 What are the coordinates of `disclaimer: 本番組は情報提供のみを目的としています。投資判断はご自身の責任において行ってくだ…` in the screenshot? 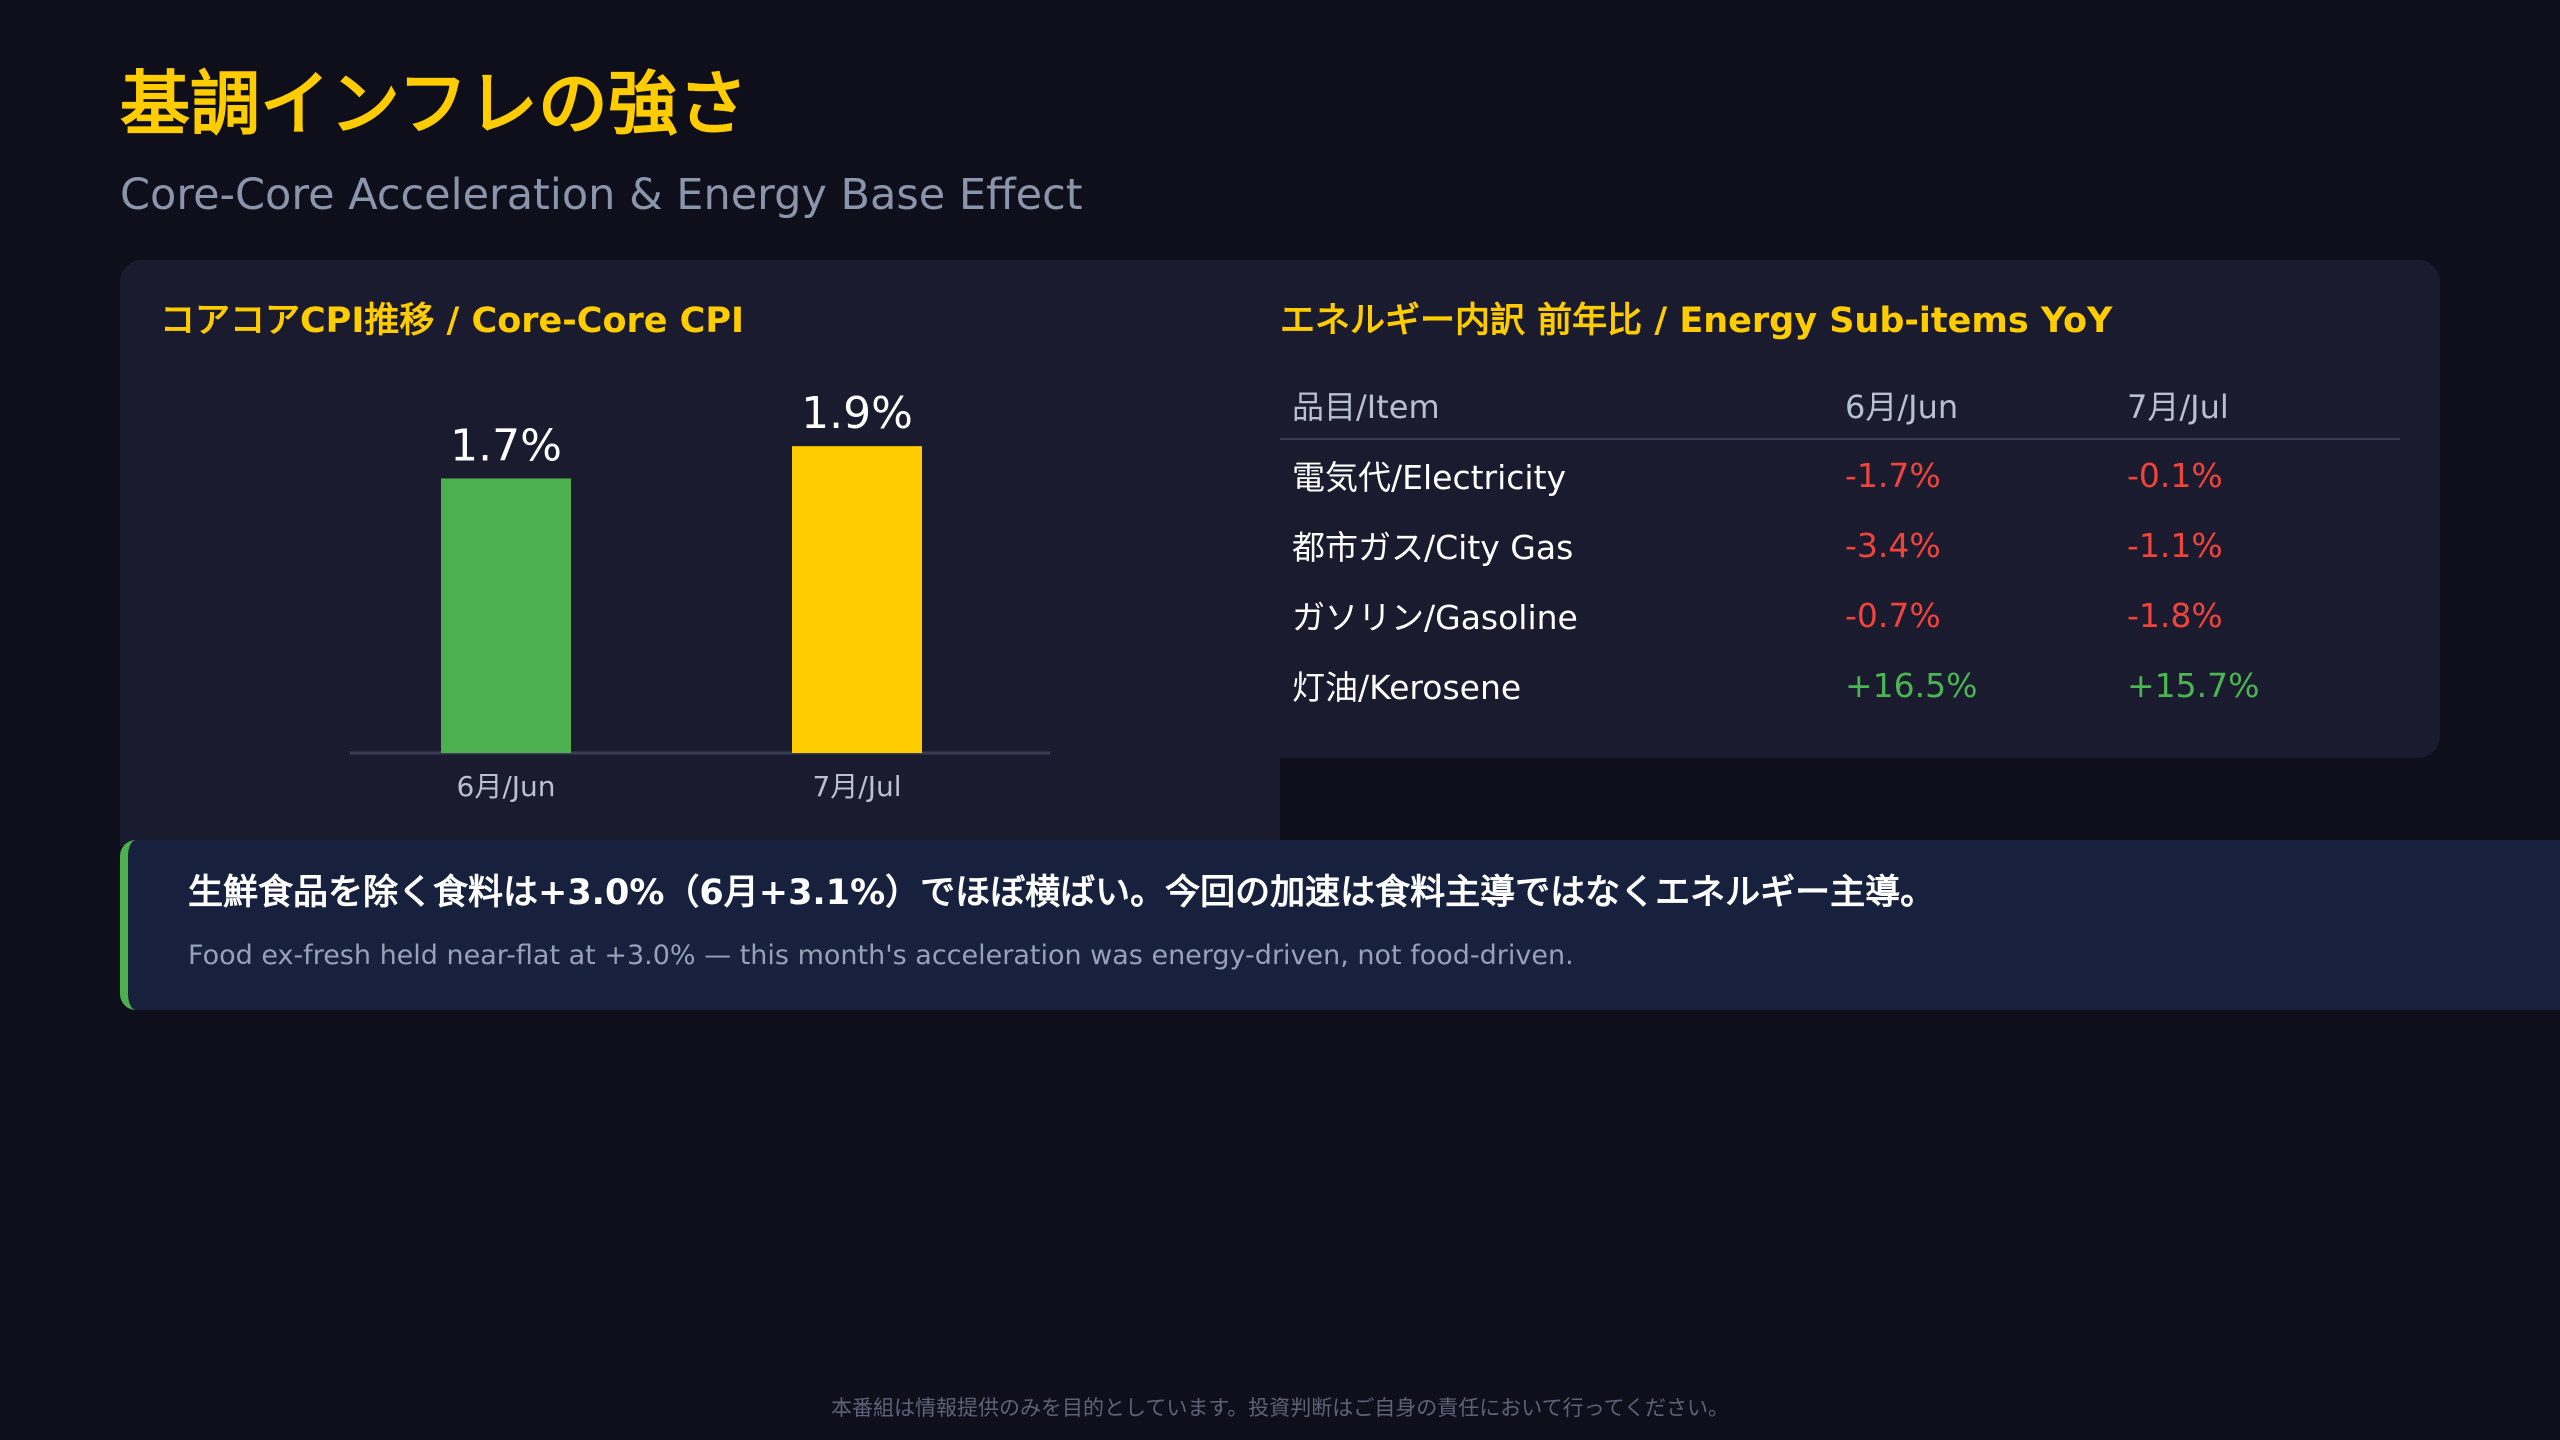 It's located at (1280, 1408).